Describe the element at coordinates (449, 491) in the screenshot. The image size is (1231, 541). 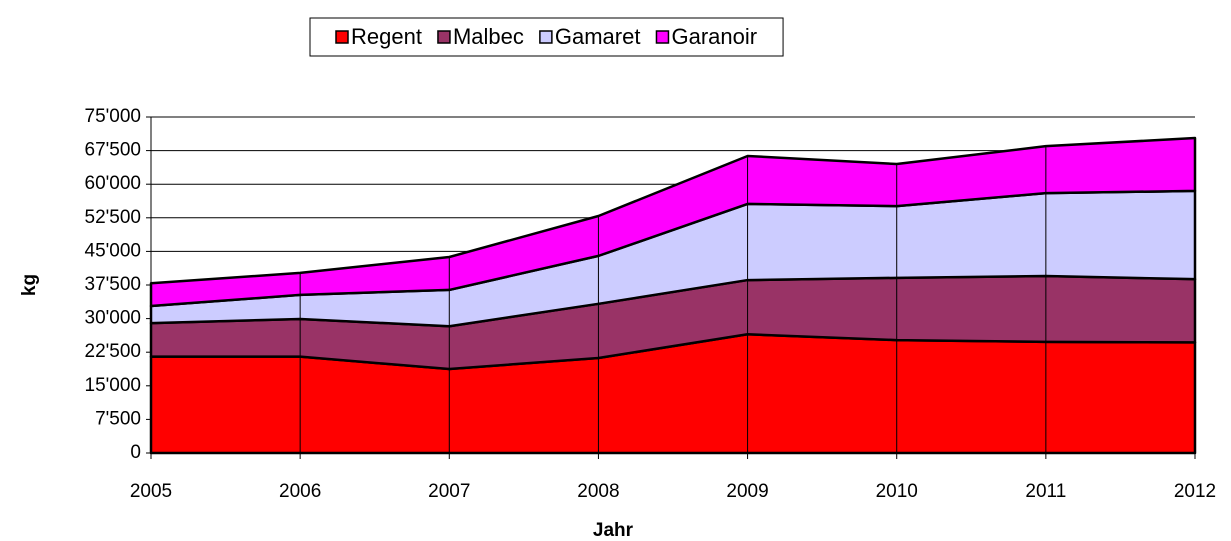
I see `x-tick-label: 2007` at that location.